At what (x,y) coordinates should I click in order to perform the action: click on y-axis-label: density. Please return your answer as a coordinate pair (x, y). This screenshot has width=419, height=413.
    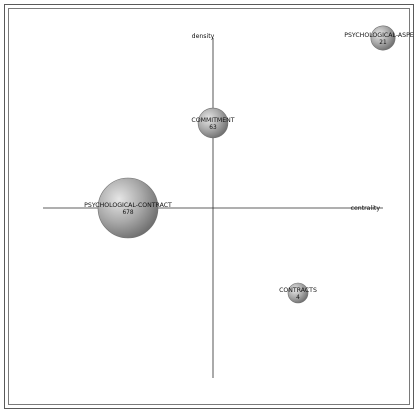
    Looking at the image, I should click on (203, 36).